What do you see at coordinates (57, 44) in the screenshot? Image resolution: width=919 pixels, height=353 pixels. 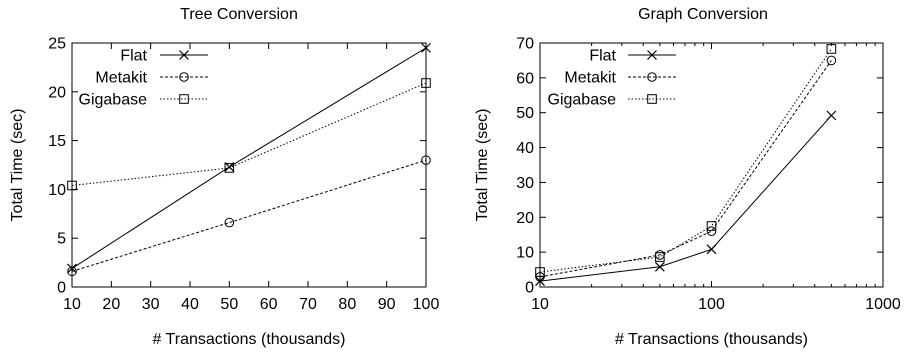 I see `y-tick-label: 25` at bounding box center [57, 44].